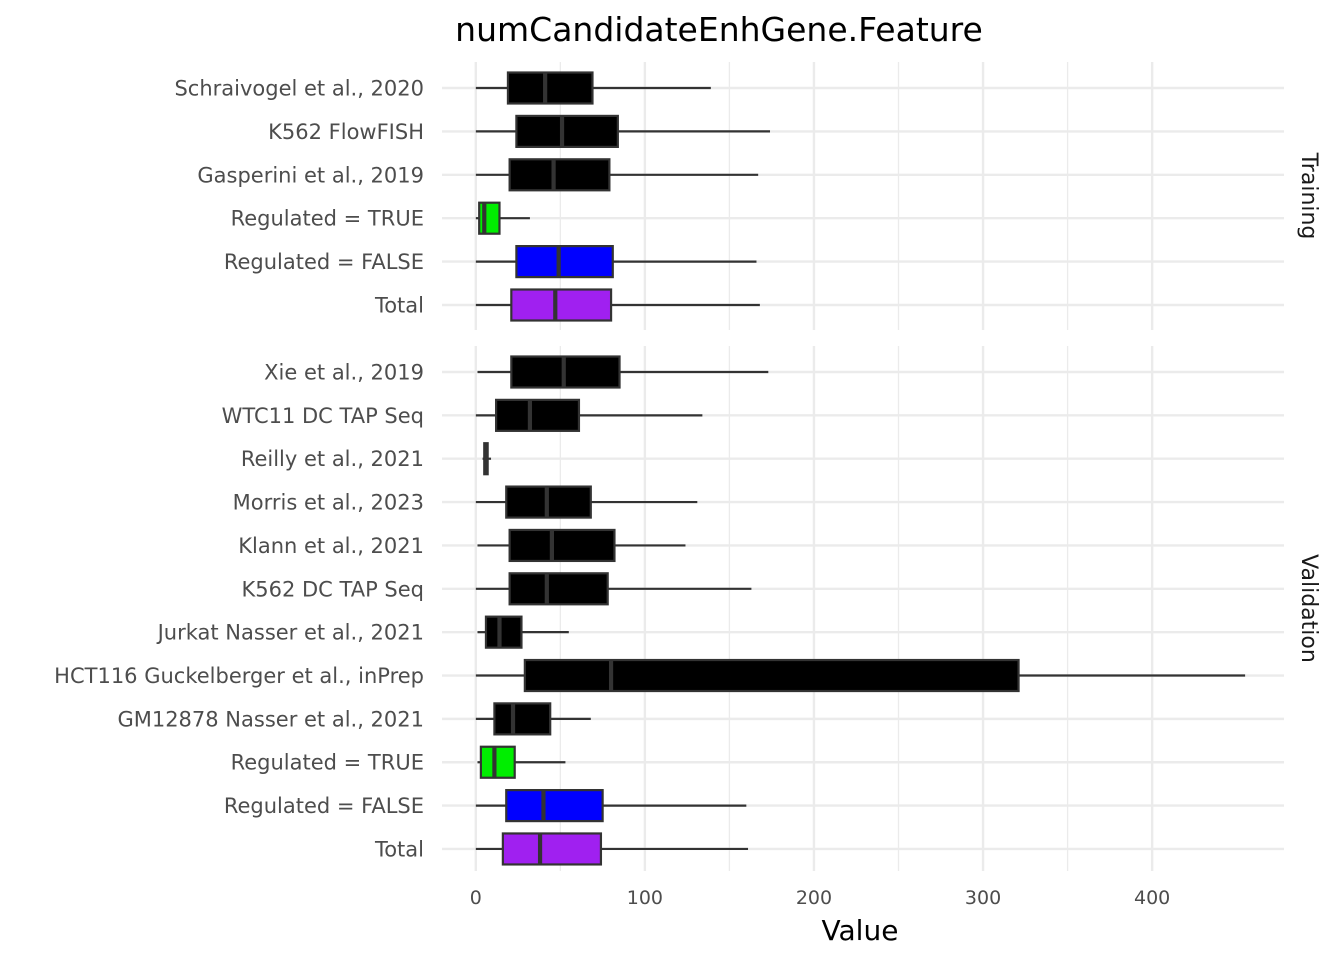 The width and height of the screenshot is (1344, 960). What do you see at coordinates (332, 459) in the screenshot?
I see `category-label: Reilly et al., 2021` at bounding box center [332, 459].